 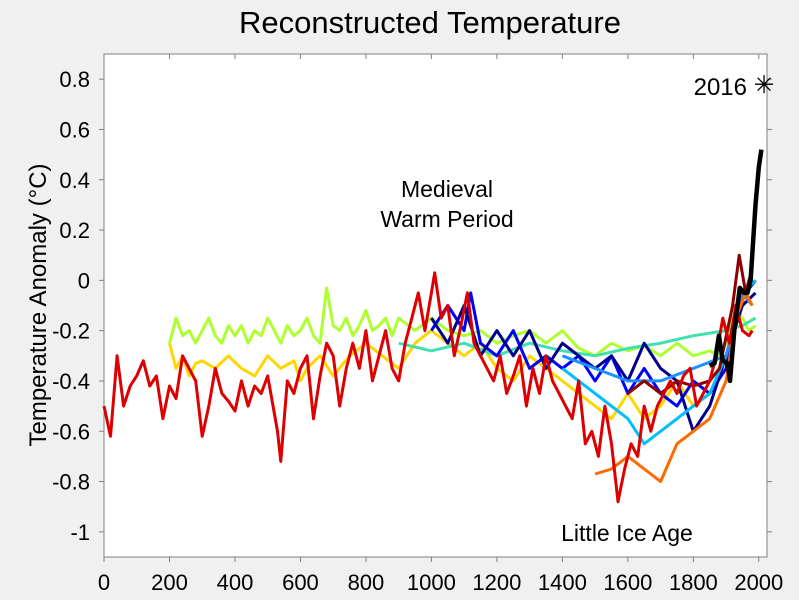 What do you see at coordinates (71, 331) in the screenshot?
I see `y-tick-label: -0.2` at bounding box center [71, 331].